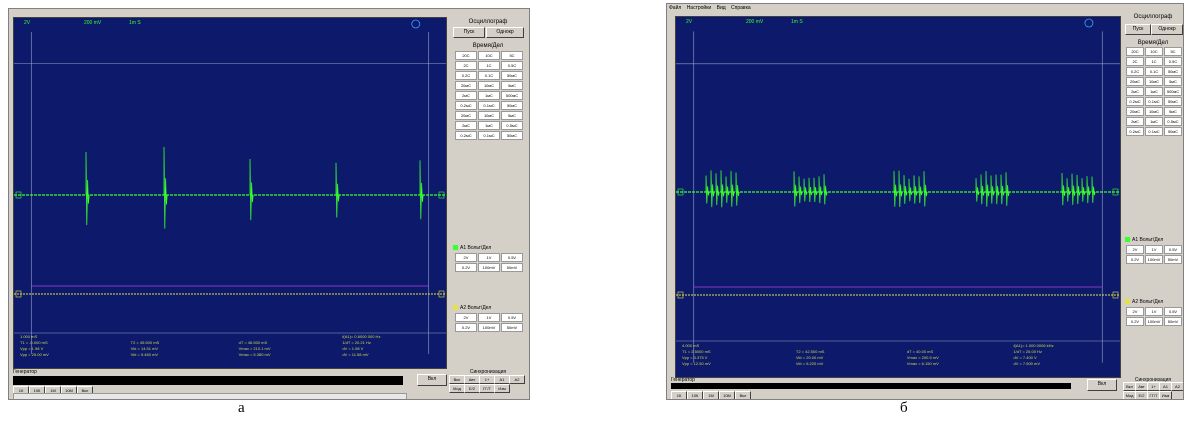  What do you see at coordinates (1173, 321) in the screenshot?
I see `ch2-grid-option: 50mV` at bounding box center [1173, 321].